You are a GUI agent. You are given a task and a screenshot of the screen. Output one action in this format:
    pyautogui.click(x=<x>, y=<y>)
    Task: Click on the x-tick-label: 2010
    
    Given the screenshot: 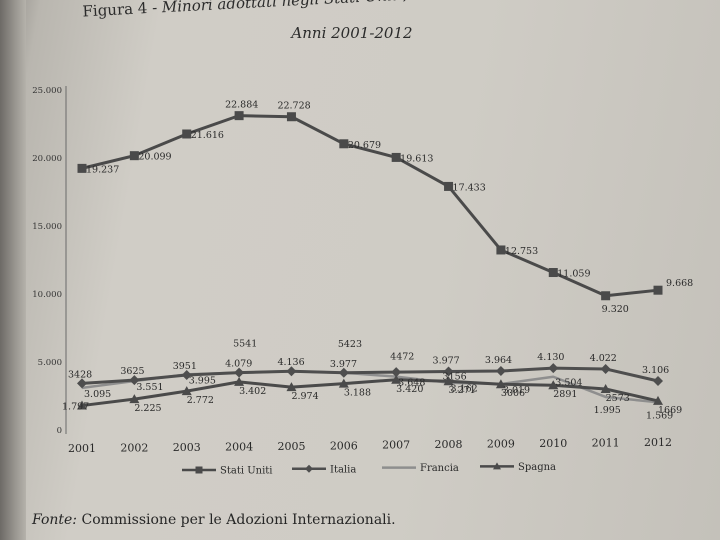 What is the action you would take?
    pyautogui.click(x=553, y=443)
    